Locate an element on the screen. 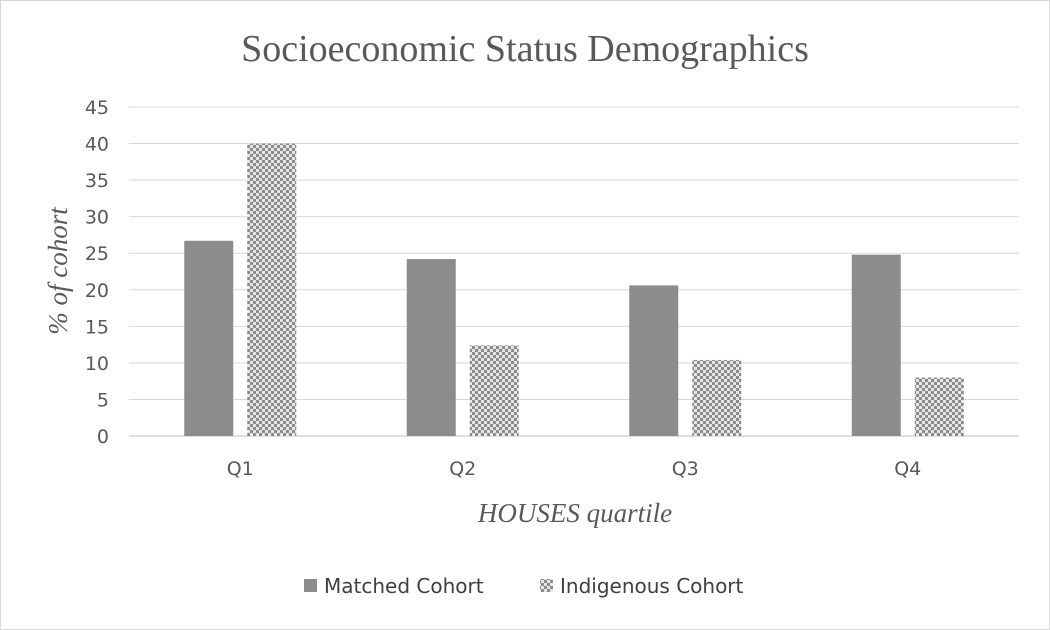 The width and height of the screenshot is (1050, 630). y-tick-label: 5 is located at coordinates (103, 400).